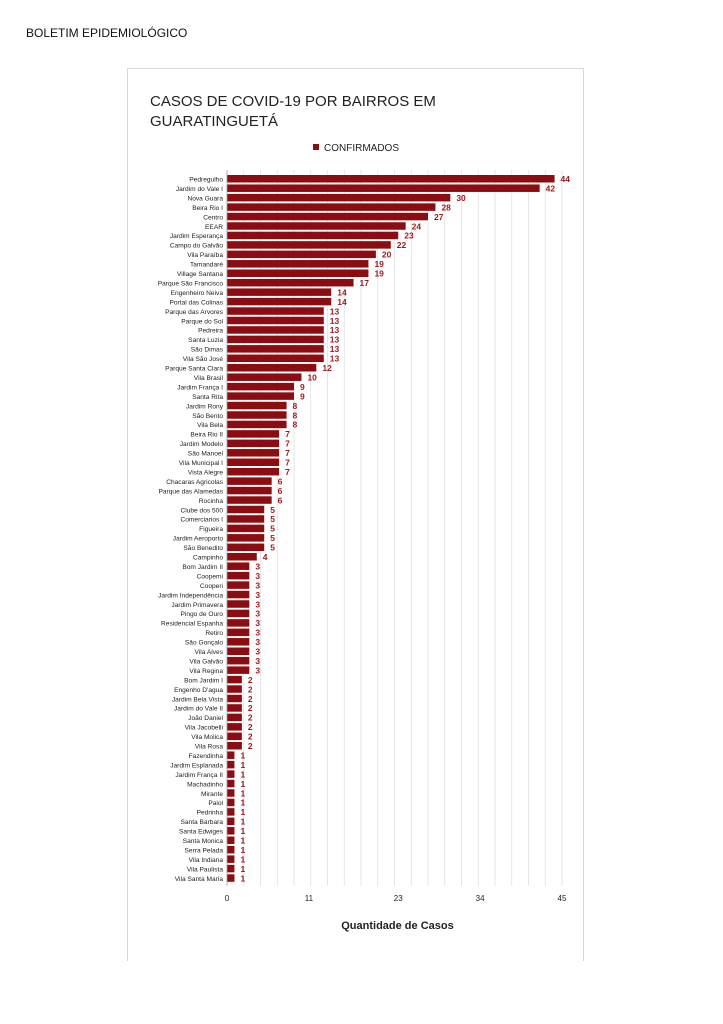  I want to click on category-label: Jardim do Vale II, so click(198, 709).